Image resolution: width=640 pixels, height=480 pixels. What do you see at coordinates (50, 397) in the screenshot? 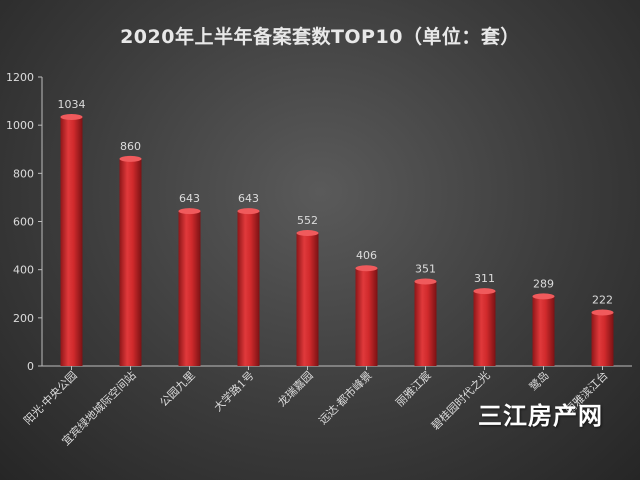
I see `x-tick-label: 阳光·中央公园` at bounding box center [50, 397].